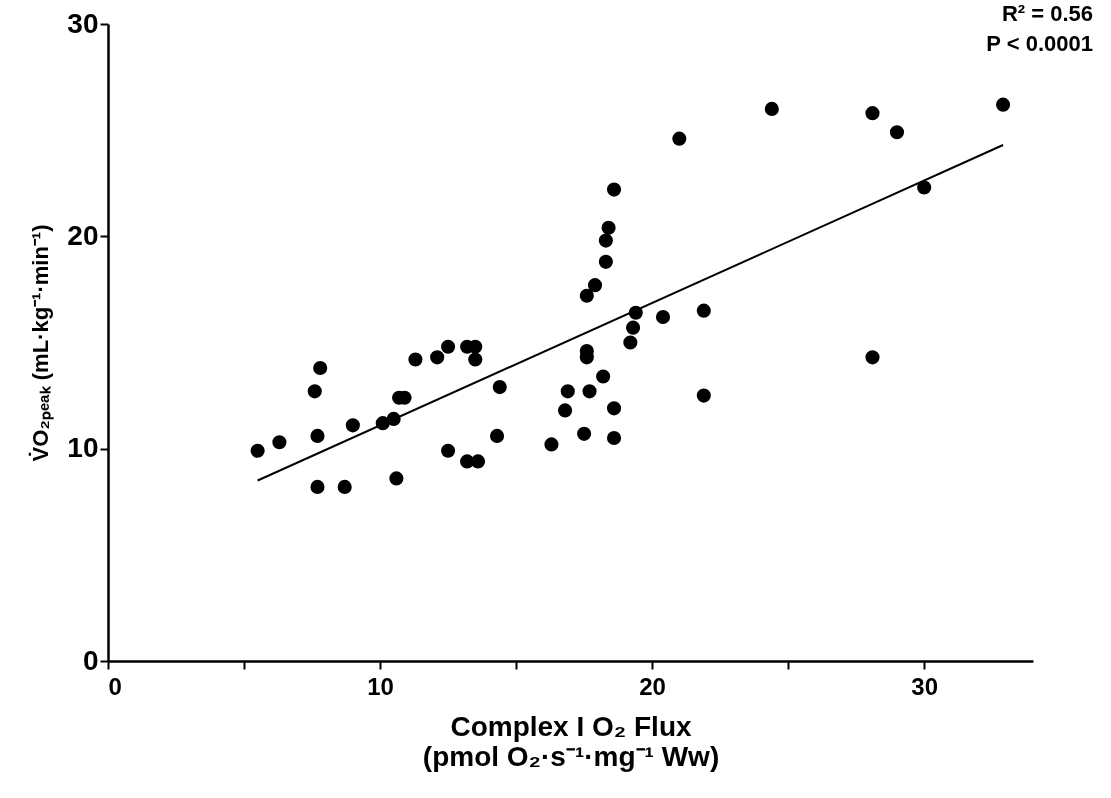 Image resolution: width=1111 pixels, height=798 pixels. Describe the element at coordinates (1039, 43) in the screenshot. I see `annotation: P < 0.0001` at that location.